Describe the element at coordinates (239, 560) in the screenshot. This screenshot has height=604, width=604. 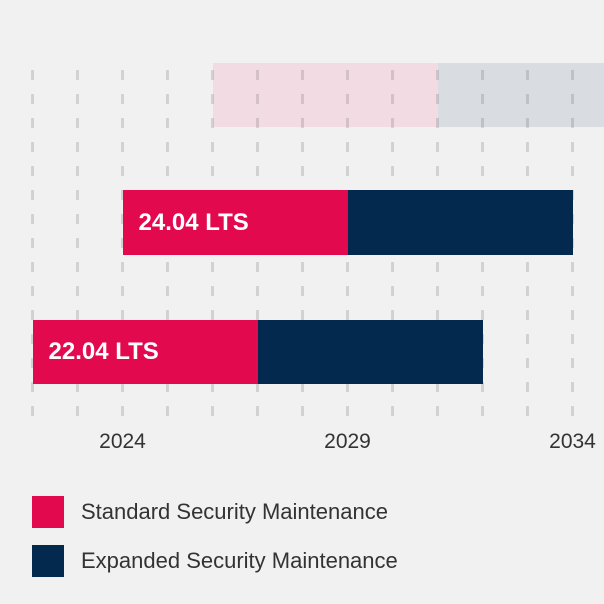
I see `legend-label-expanded: Expanded Security Maintenance` at that location.